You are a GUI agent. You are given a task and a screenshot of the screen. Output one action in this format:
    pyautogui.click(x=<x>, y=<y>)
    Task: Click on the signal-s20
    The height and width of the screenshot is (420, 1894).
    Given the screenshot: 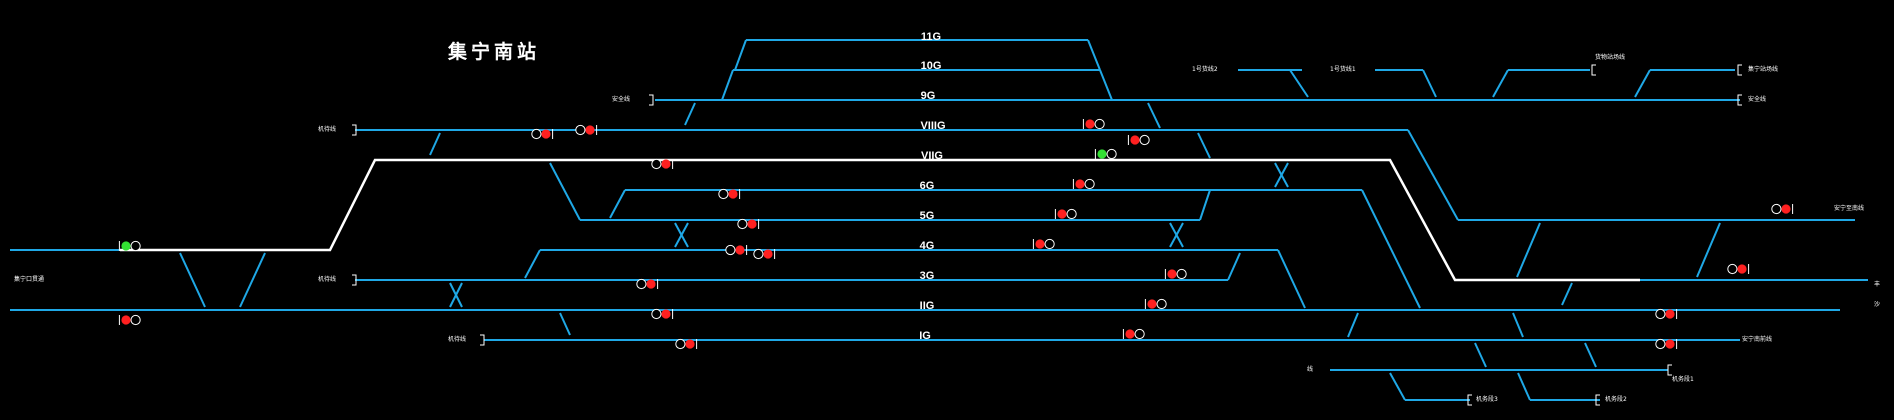 What is the action you would take?
    pyautogui.click(x=1666, y=314)
    